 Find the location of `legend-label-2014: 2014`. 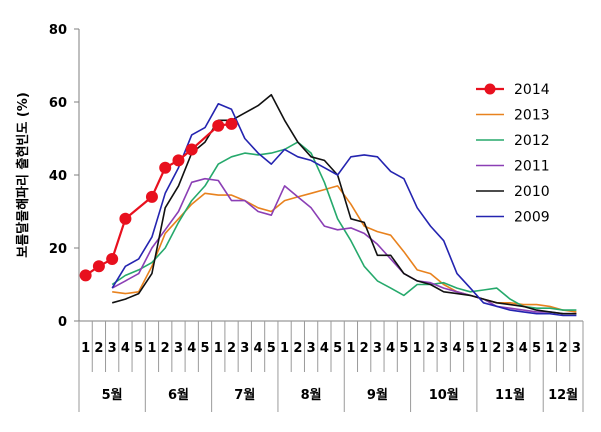

legend-label-2014: 2014 is located at coordinates (532, 90).